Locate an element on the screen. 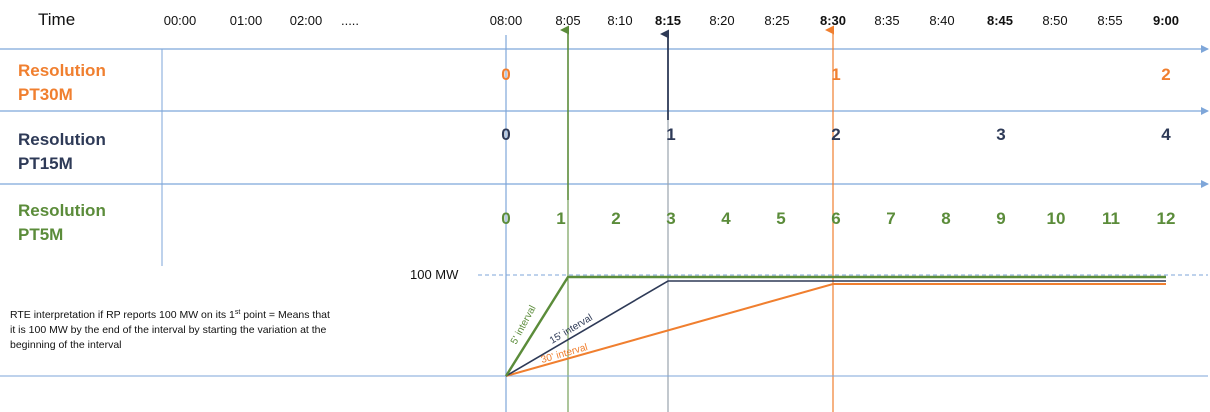  ramp-5min-label: 5' interval is located at coordinates (524, 325).